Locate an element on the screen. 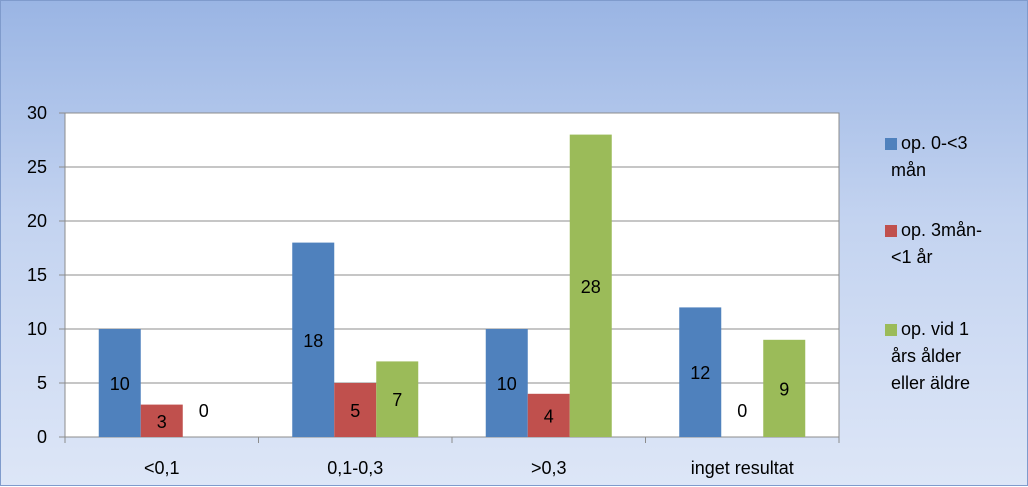 This screenshot has height=487, width=1028. y-tick-label: 10 is located at coordinates (37, 329).